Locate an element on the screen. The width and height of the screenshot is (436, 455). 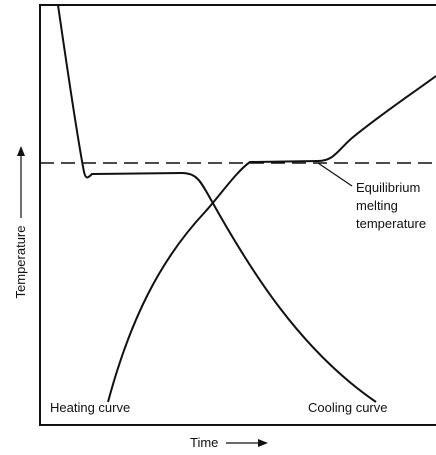
x-axis-label: Time is located at coordinates (204, 442).